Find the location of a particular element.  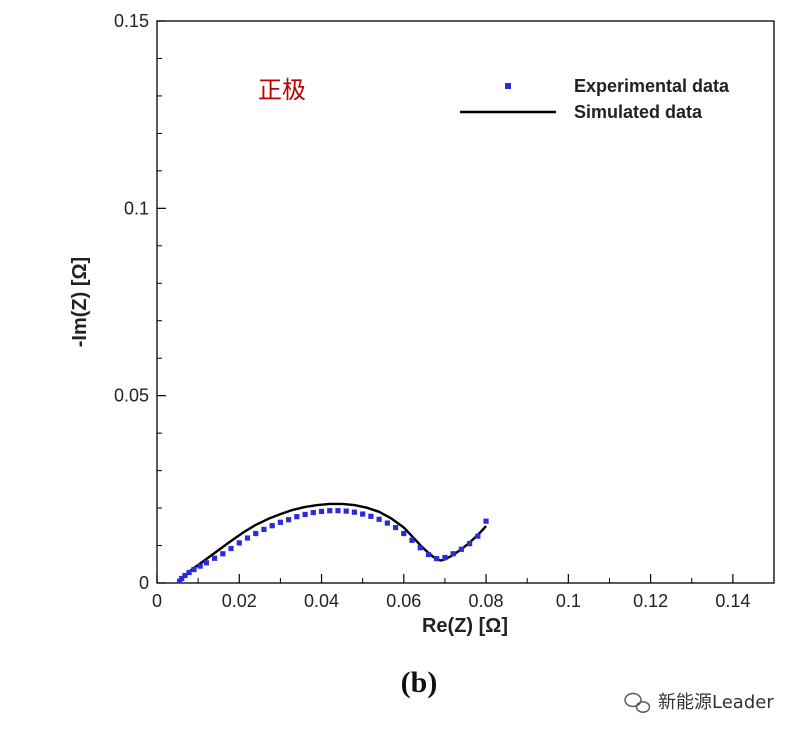

wechat-icon is located at coordinates (637, 702).